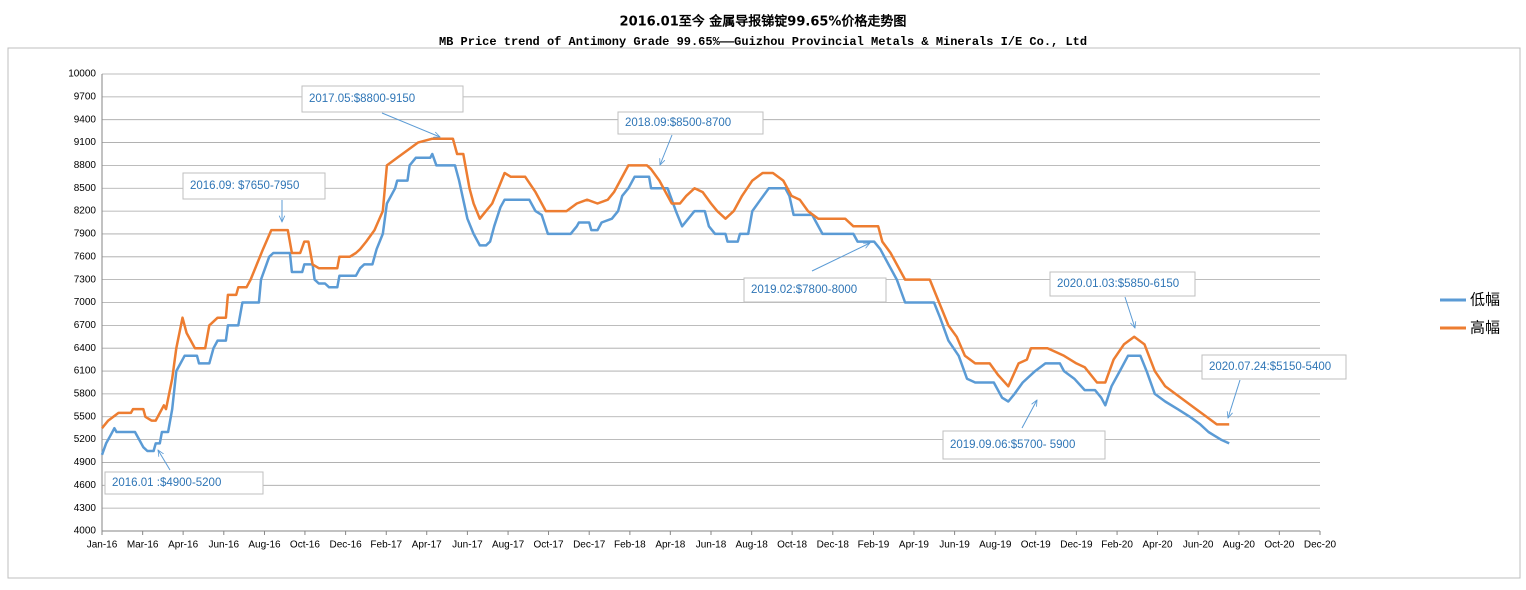  I want to click on y-tick-label: 9400, so click(85, 119).